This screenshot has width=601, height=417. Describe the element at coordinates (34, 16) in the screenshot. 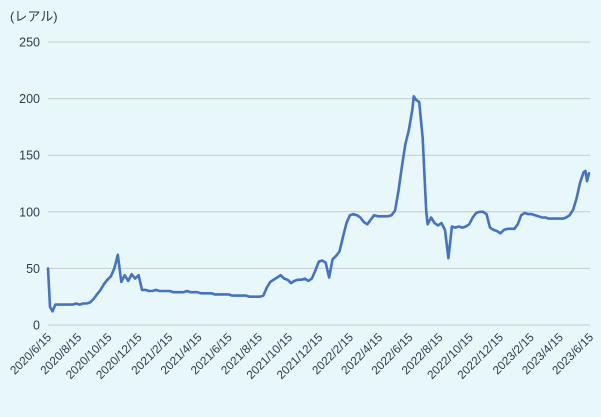

I see `y-axis-unit-label: (レアル)` at that location.